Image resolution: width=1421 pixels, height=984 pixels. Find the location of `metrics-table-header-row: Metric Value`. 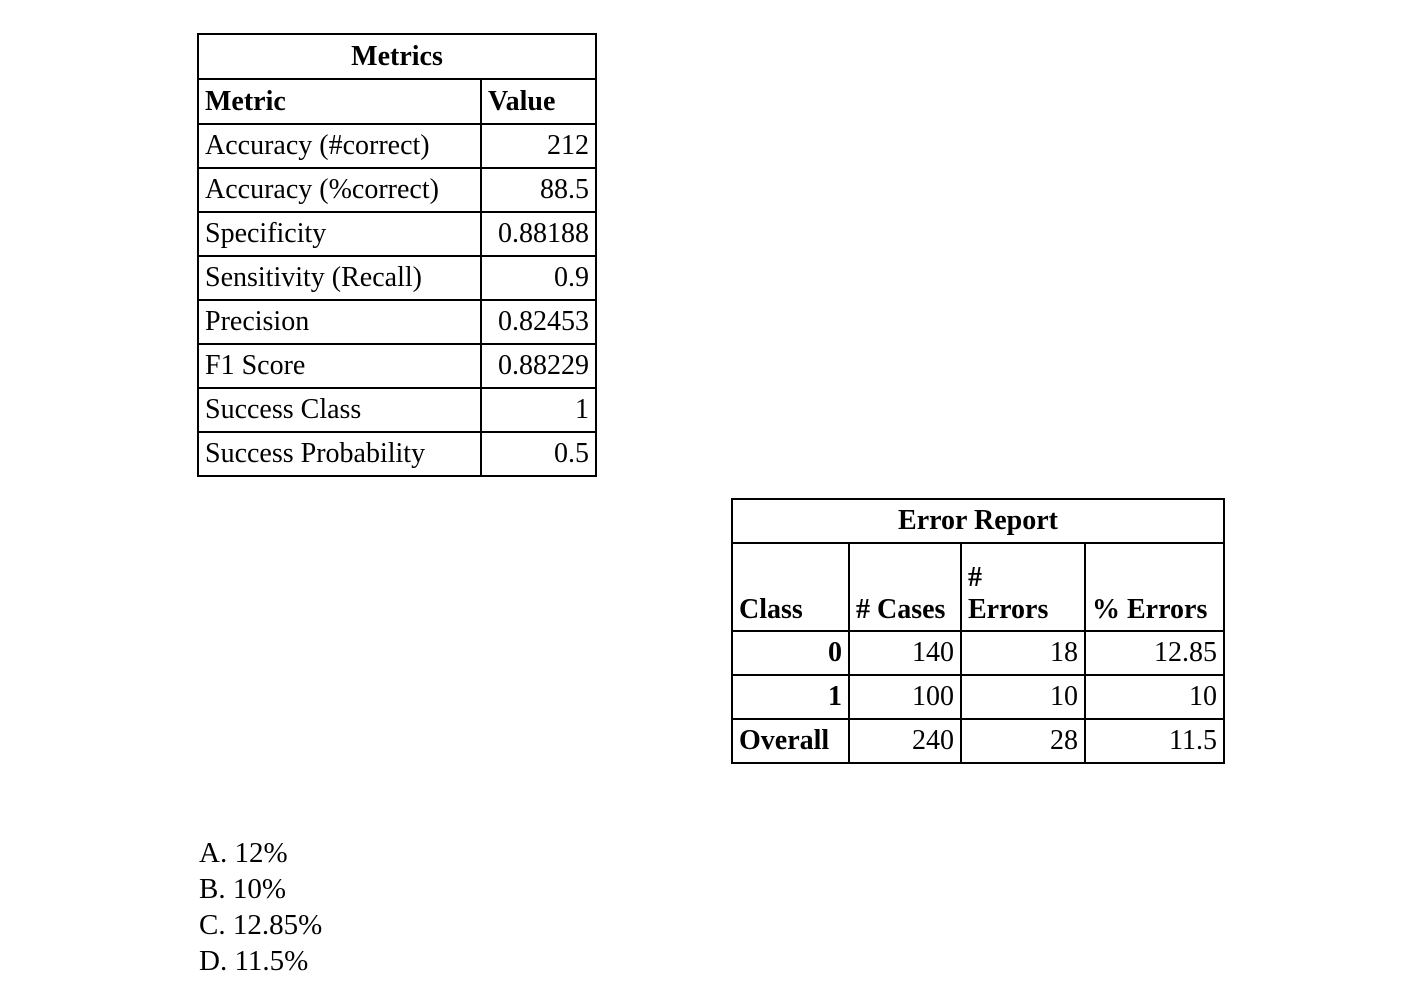

metrics-table-header-row: Metric Value is located at coordinates (397, 101).